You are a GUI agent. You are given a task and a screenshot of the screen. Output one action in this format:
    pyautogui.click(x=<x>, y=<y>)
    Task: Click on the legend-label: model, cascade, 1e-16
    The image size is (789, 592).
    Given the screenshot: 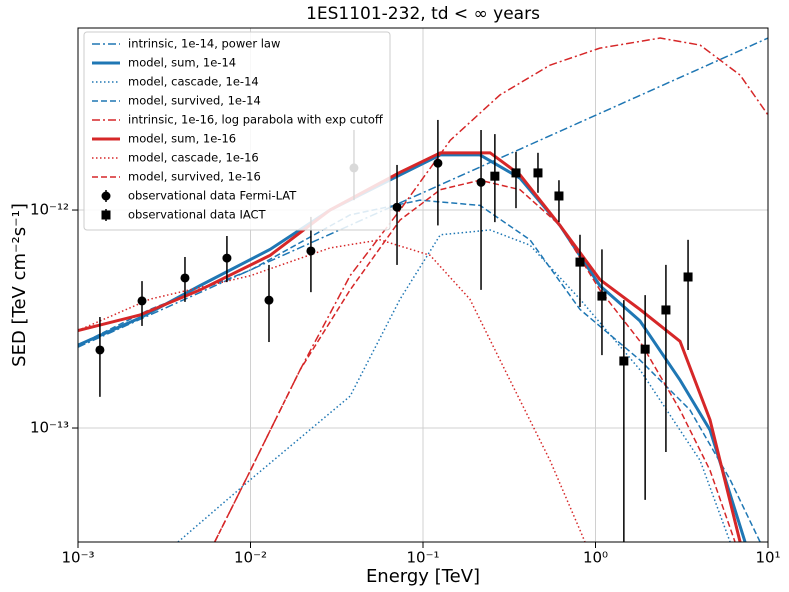 What is the action you would take?
    pyautogui.click(x=193, y=158)
    